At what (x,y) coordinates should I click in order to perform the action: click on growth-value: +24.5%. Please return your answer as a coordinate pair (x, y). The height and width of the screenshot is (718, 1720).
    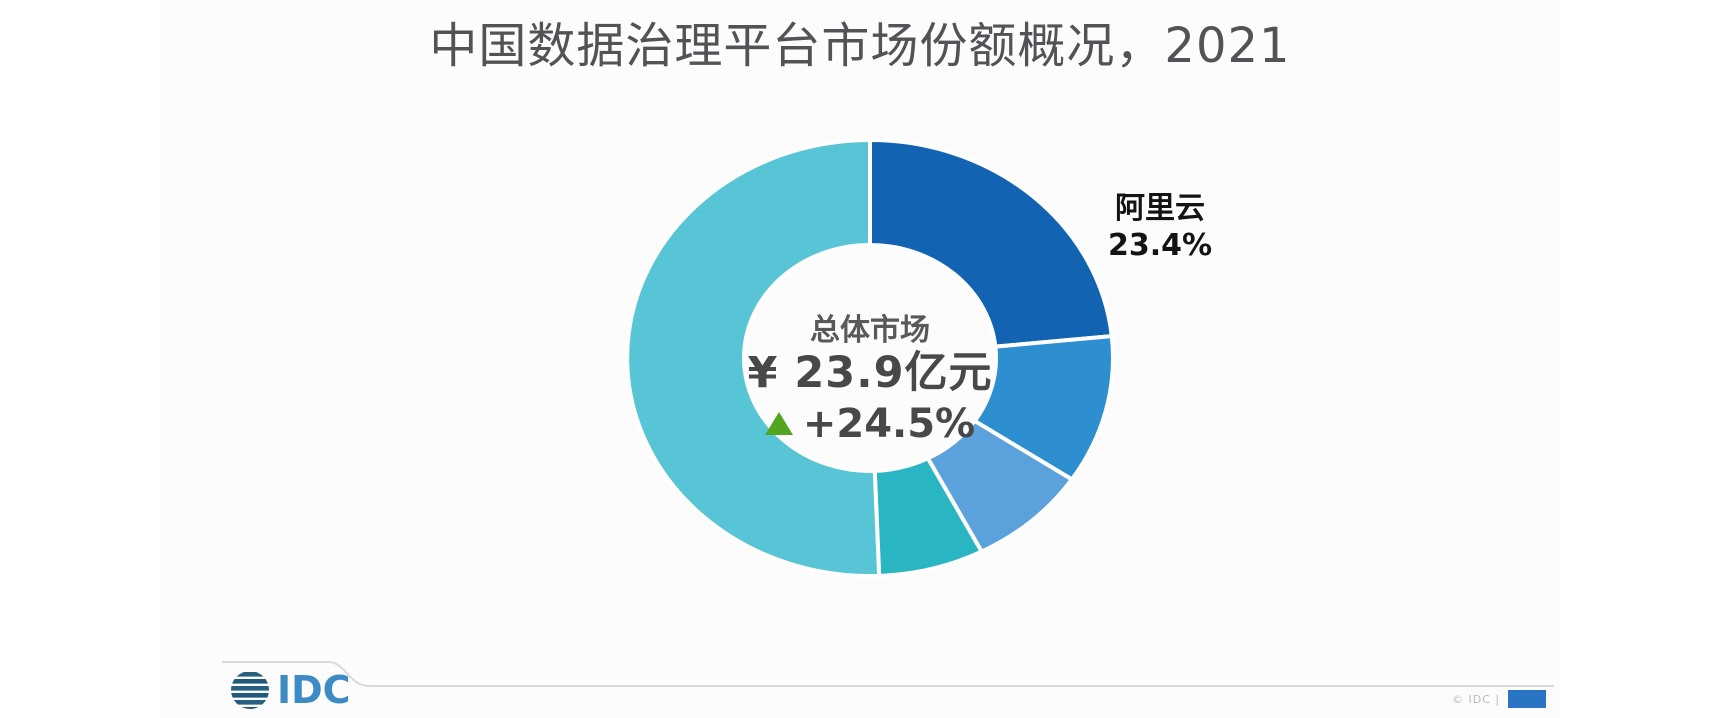
    Looking at the image, I should click on (889, 424).